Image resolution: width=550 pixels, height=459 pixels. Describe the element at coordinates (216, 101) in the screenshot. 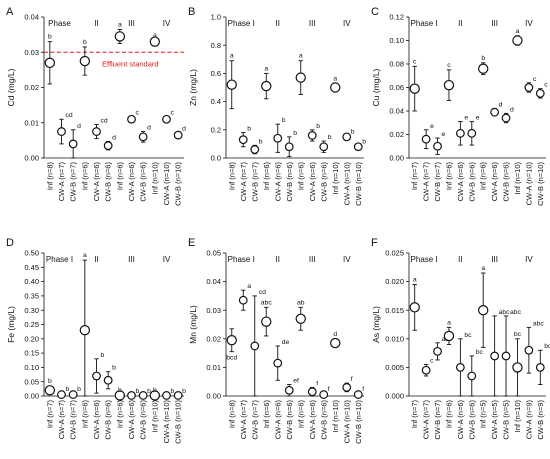

I see `y-tick-label: 0.4` at that location.